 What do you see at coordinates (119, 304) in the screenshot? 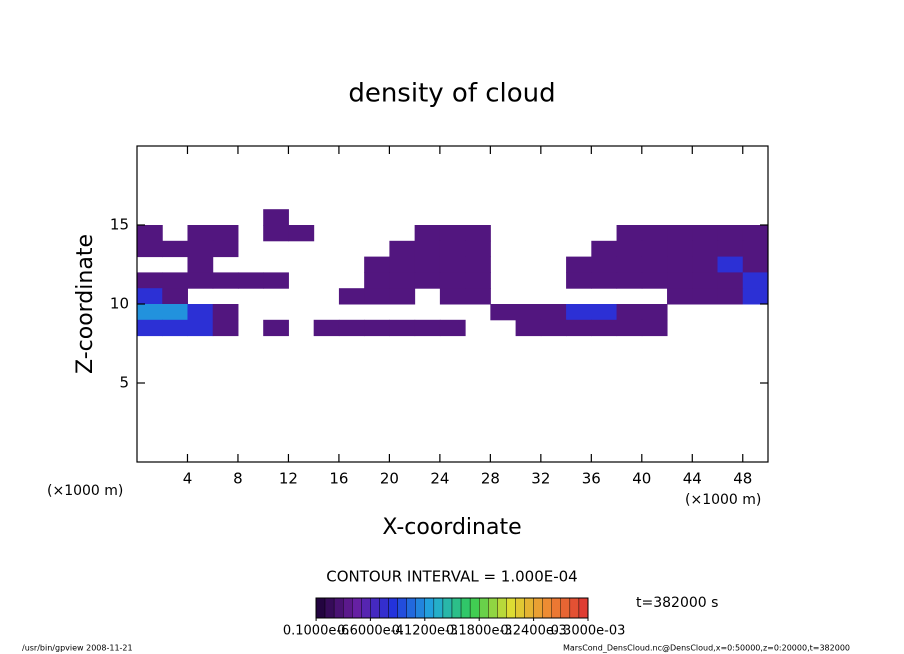
I see `y-tick-label: 10` at bounding box center [119, 304].